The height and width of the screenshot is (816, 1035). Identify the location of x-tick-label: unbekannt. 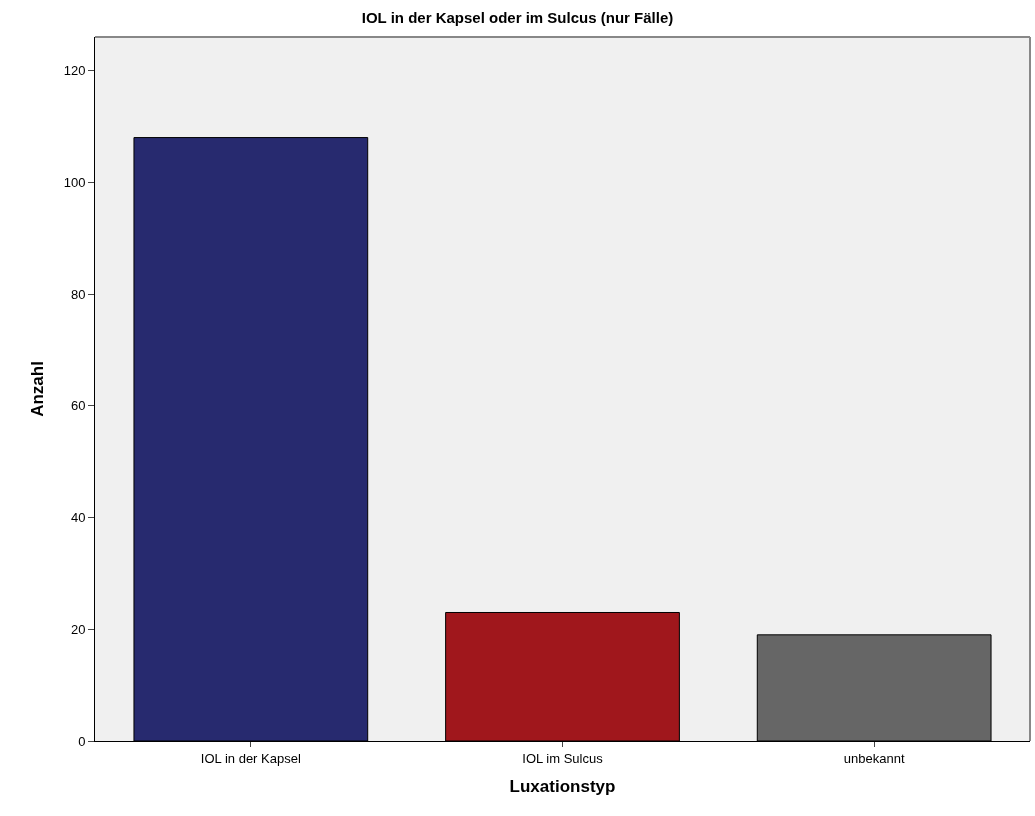
(874, 758).